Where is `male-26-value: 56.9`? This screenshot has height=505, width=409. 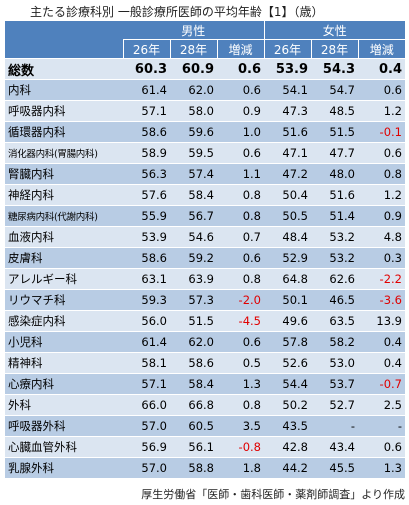
male-26-value: 56.9 is located at coordinates (146, 447).